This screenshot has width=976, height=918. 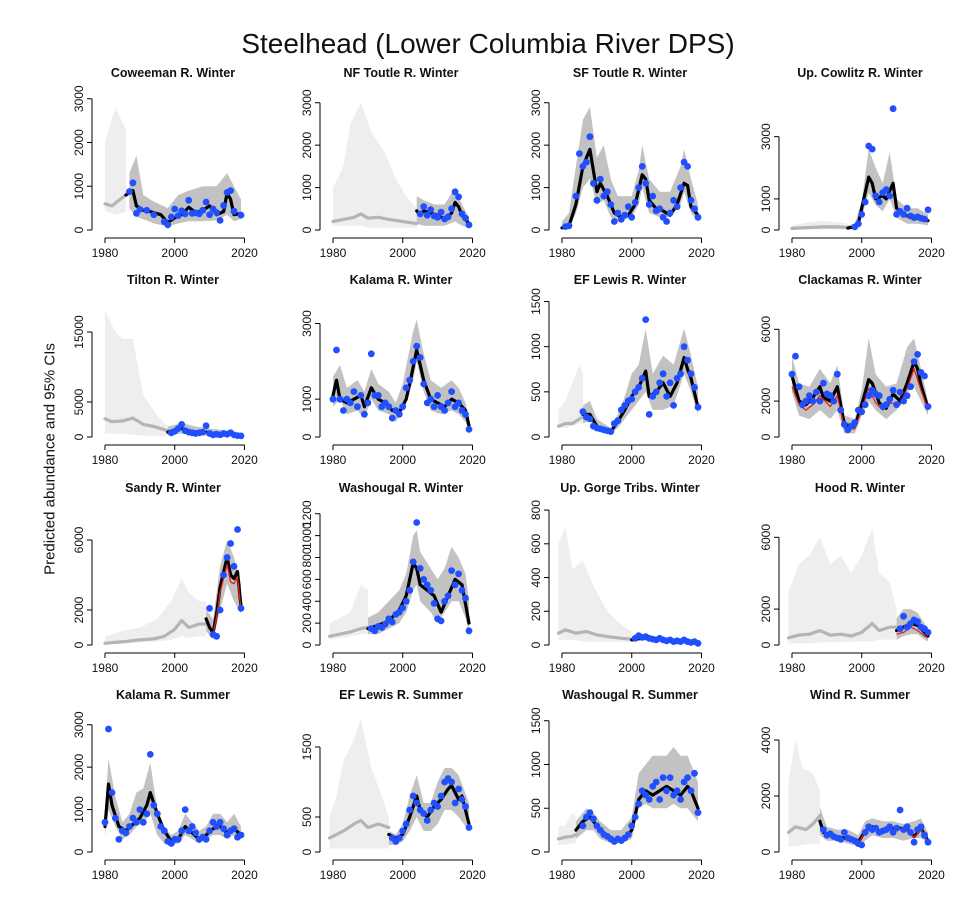 I want to click on panel-8: Sandy R. Winter 1980 2000 2020 0 2000 6000, so click(x=165, y=578).